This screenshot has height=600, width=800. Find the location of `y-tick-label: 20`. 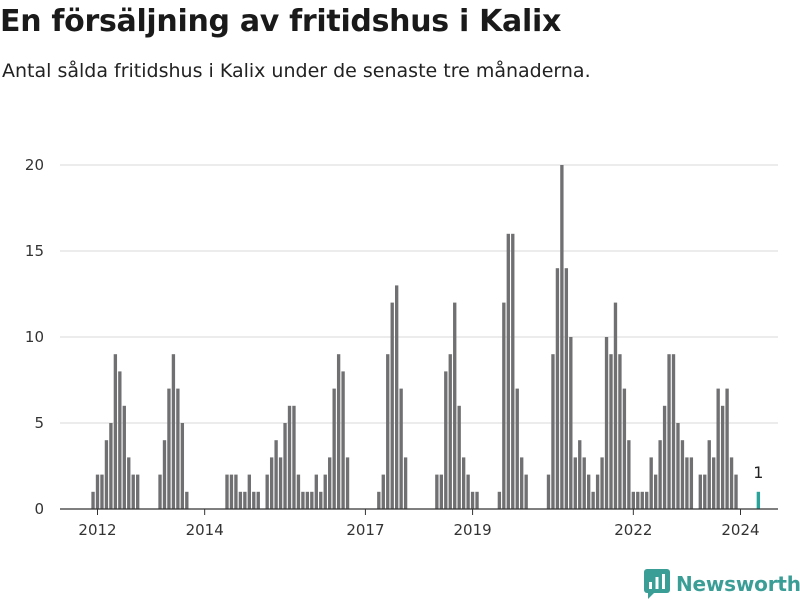

y-tick-label: 20 is located at coordinates (34, 165).